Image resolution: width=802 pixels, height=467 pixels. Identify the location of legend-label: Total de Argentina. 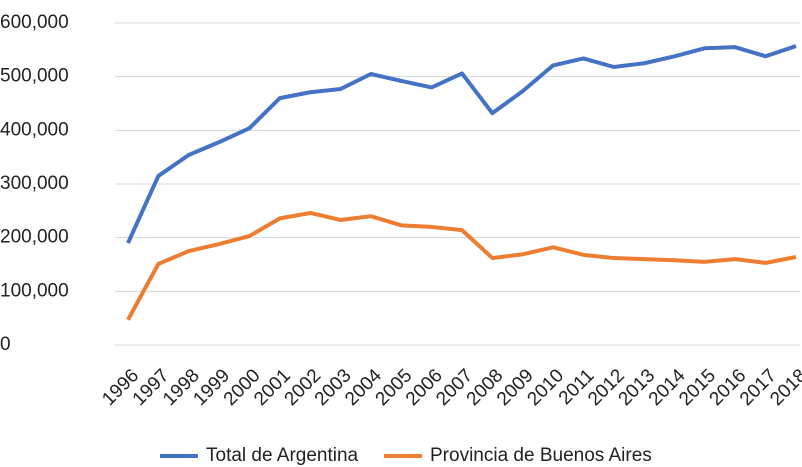
(282, 455).